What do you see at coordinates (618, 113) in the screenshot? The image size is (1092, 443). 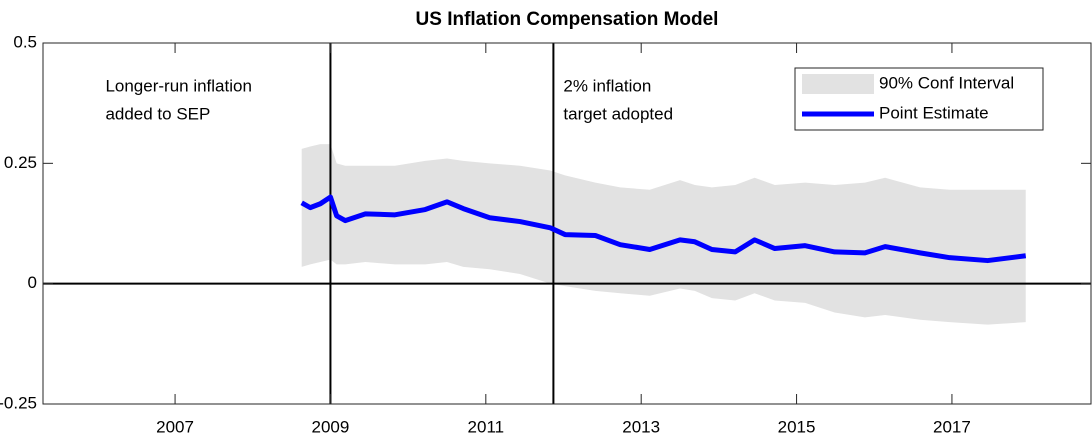 I see `annotation: target adopted` at bounding box center [618, 113].